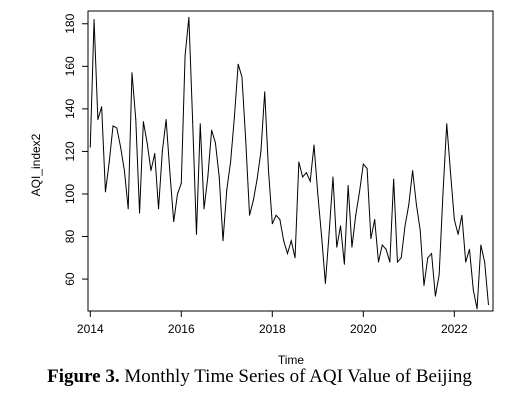 This screenshot has width=519, height=405. What do you see at coordinates (70, 279) in the screenshot?
I see `y-tick-label: 60` at bounding box center [70, 279].